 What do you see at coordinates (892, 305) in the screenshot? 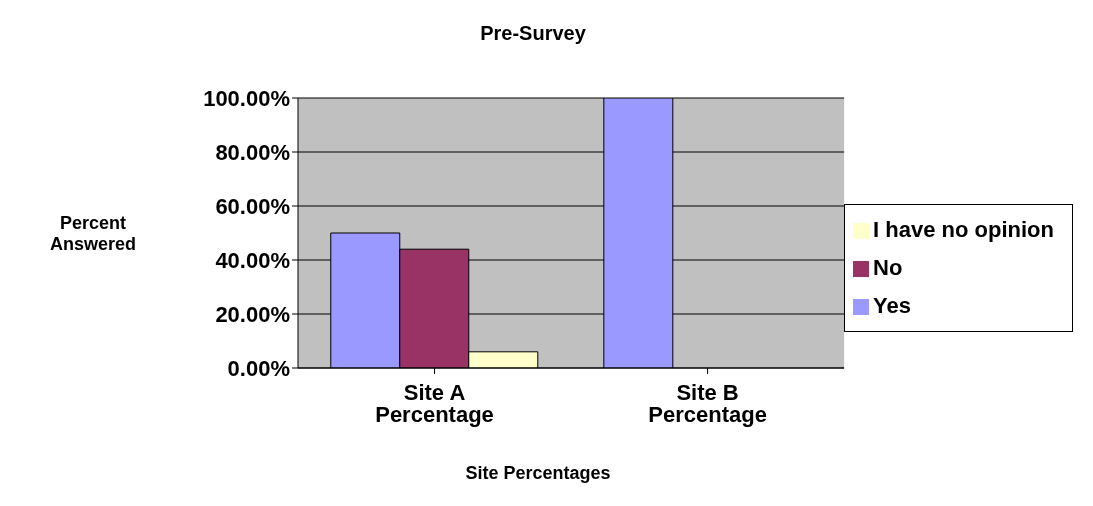
I see `legend-label: Yes` at bounding box center [892, 305].